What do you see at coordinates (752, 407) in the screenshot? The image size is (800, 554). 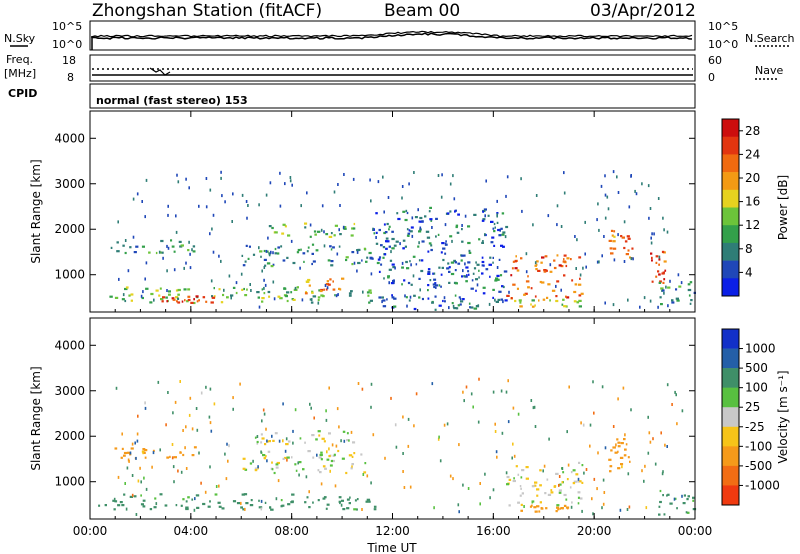 I see `velocity-colorbar-tick-label: 25` at bounding box center [752, 407].